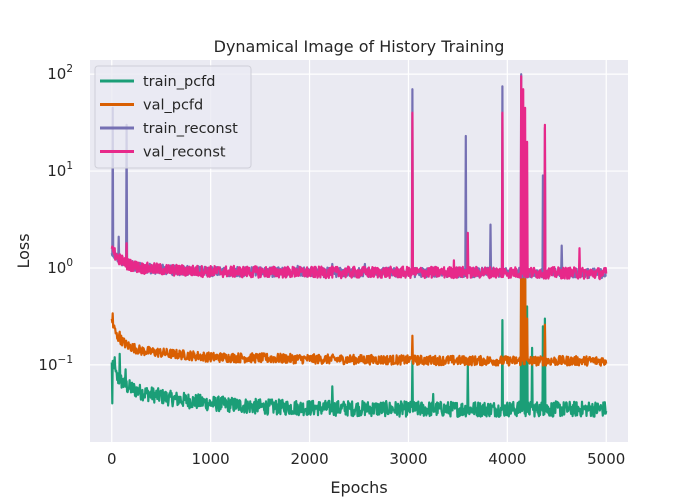 This screenshot has width=700, height=500. What do you see at coordinates (69, 69) in the screenshot?
I see `y-tick-exponent: 2` at bounding box center [69, 69].